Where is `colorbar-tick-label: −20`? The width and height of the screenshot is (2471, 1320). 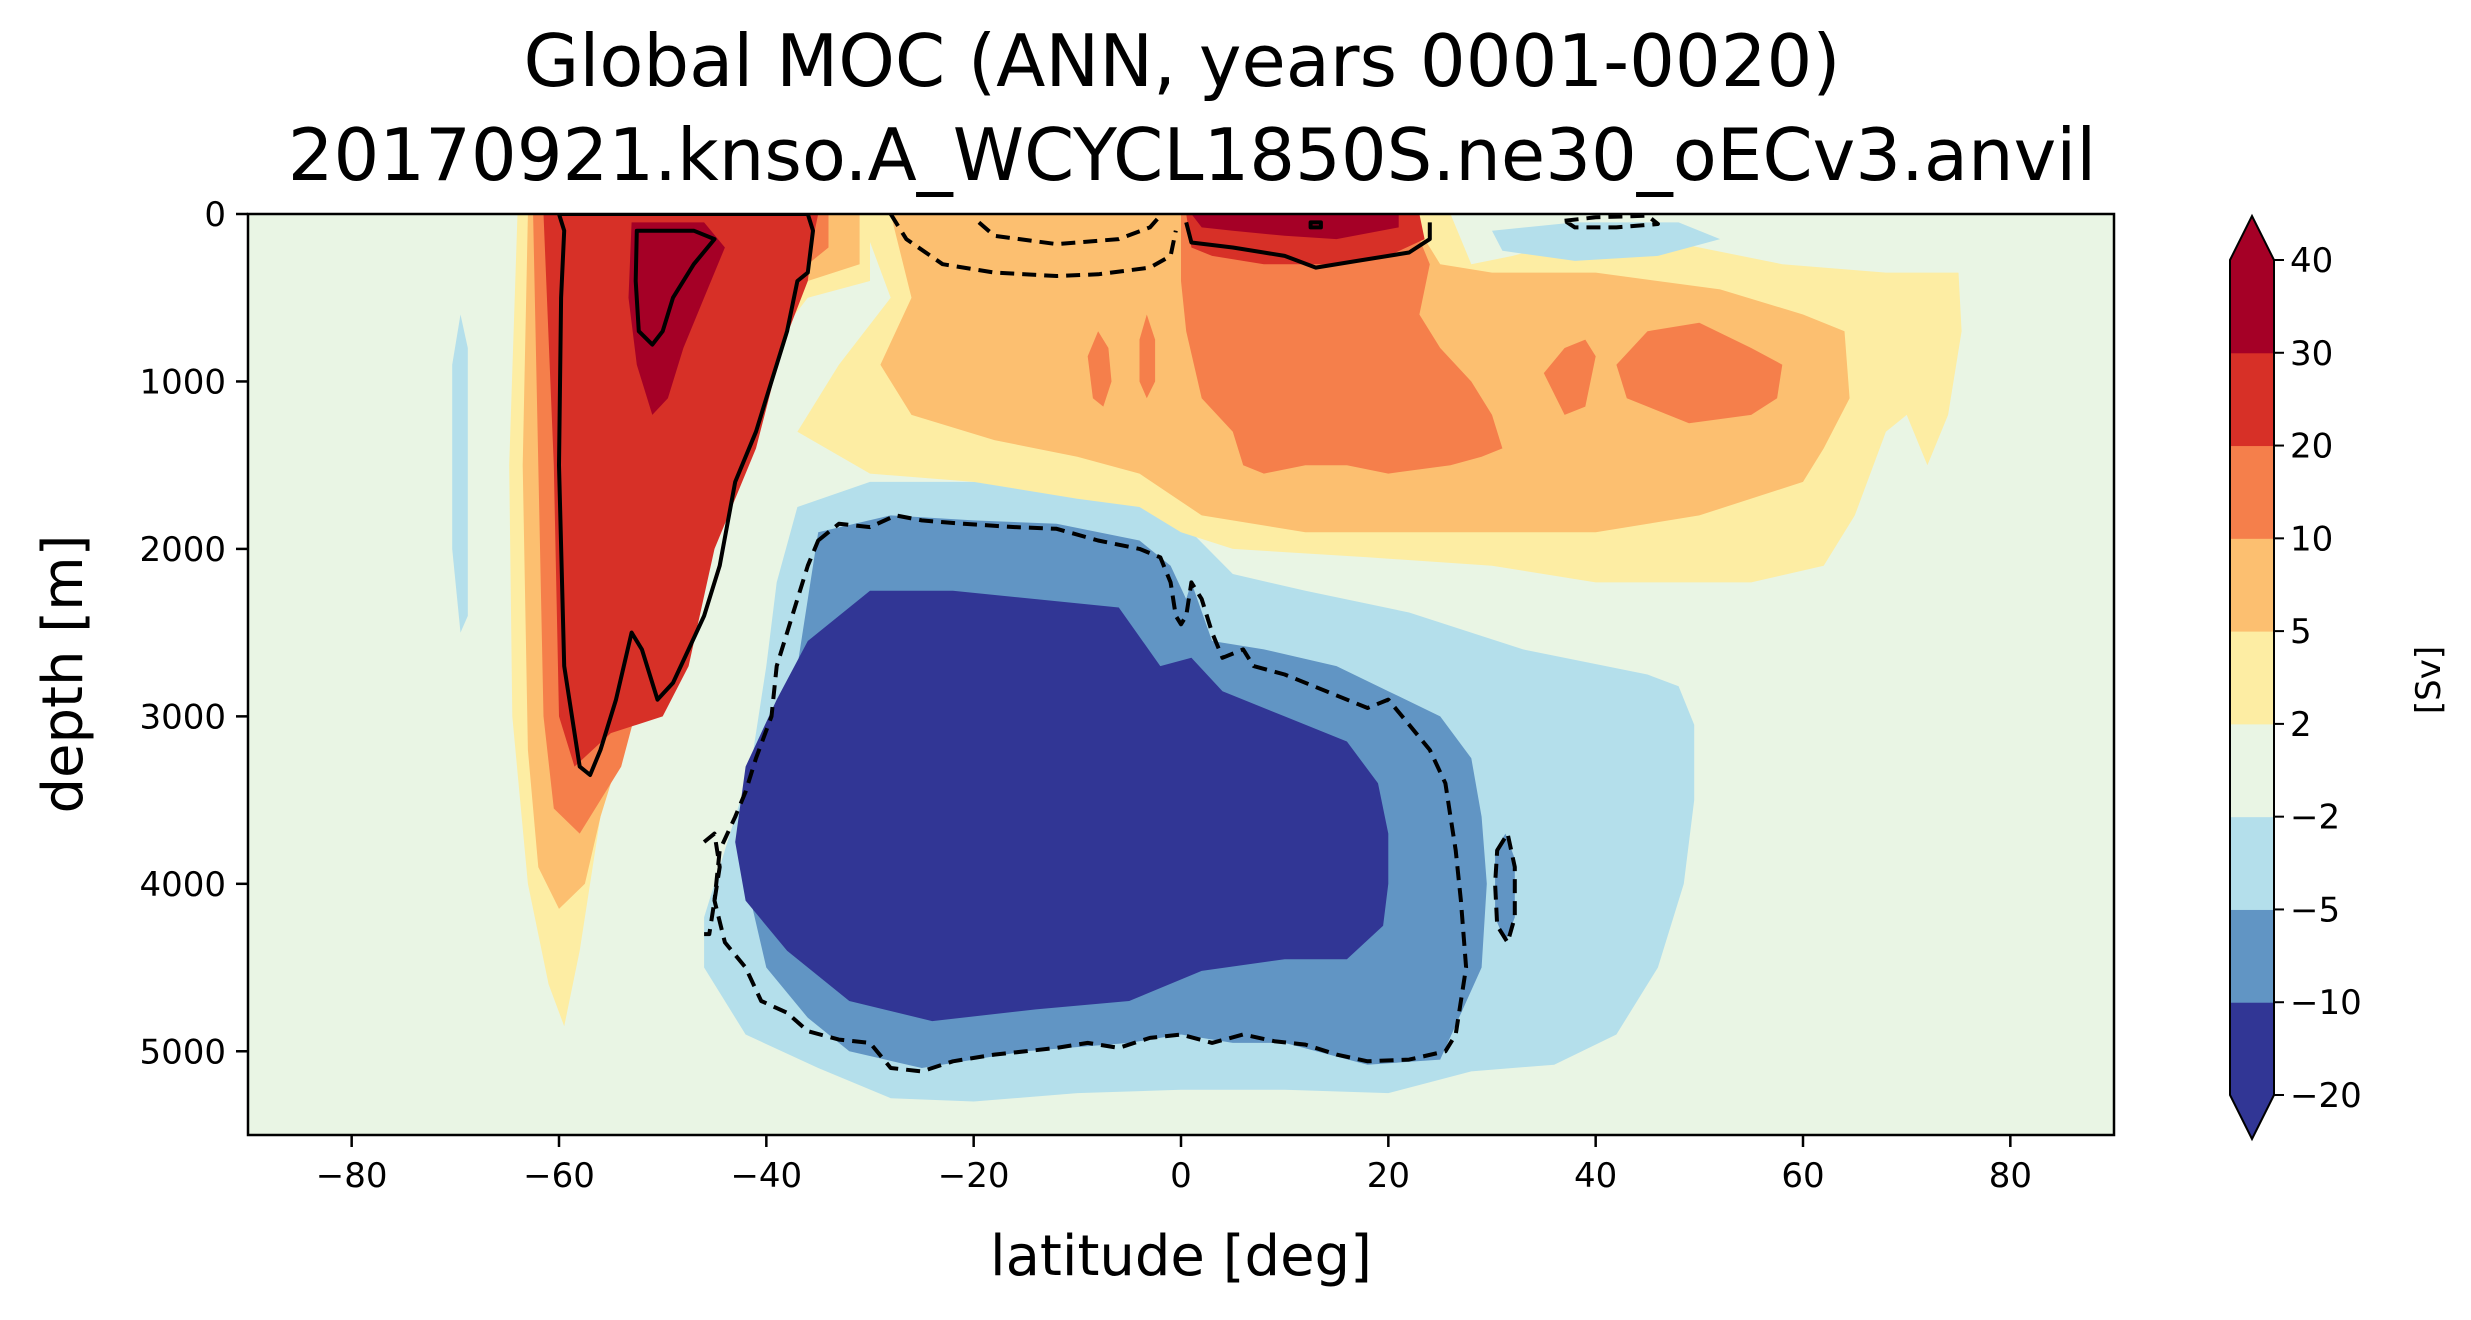
colorbar-tick-label: −20 is located at coordinates (2326, 1096).